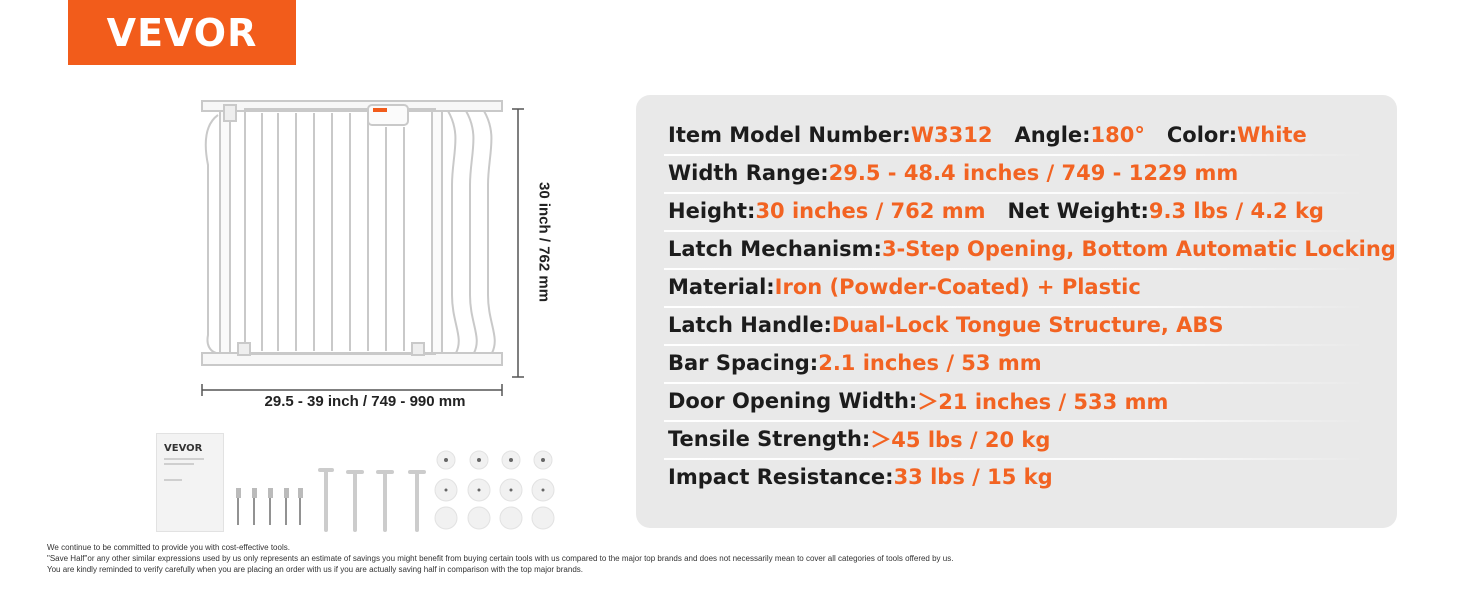 The height and width of the screenshot is (600, 1464). Describe the element at coordinates (769, 439) in the screenshot. I see `spec-label: Tensile Strength:` at that location.